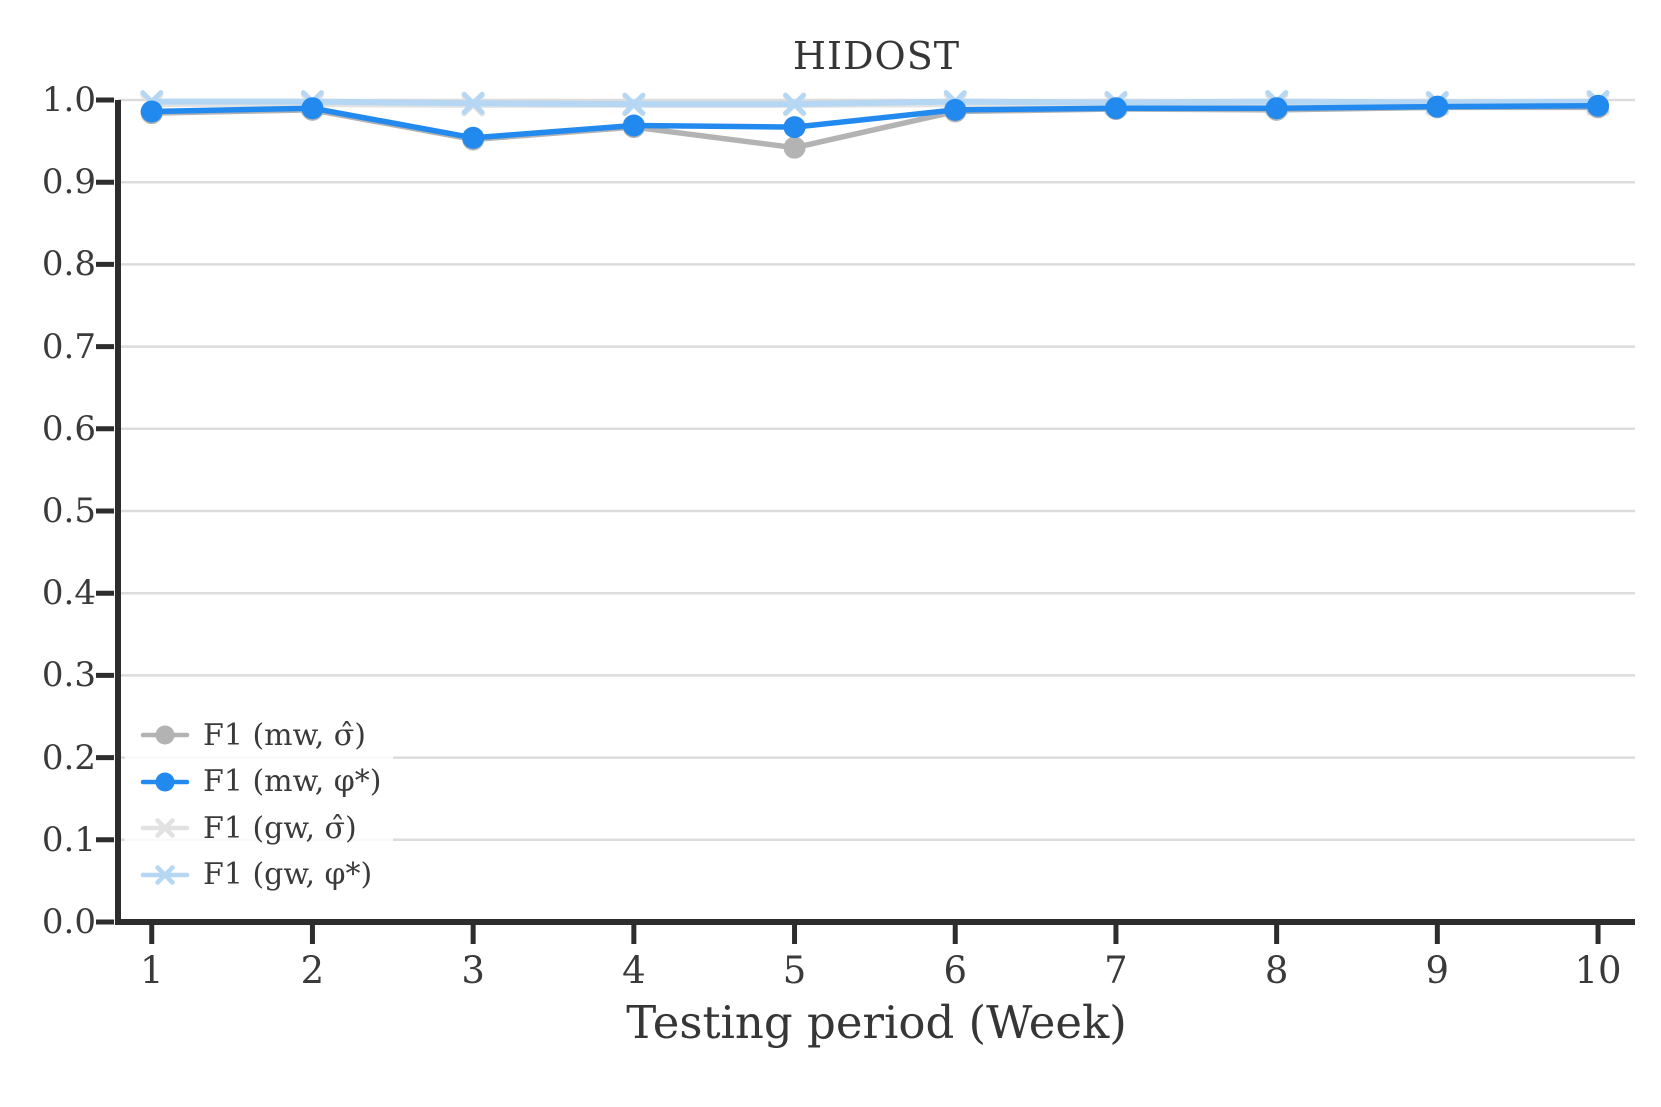  Describe the element at coordinates (1437, 970) in the screenshot. I see `x-tick-label: 9` at that location.